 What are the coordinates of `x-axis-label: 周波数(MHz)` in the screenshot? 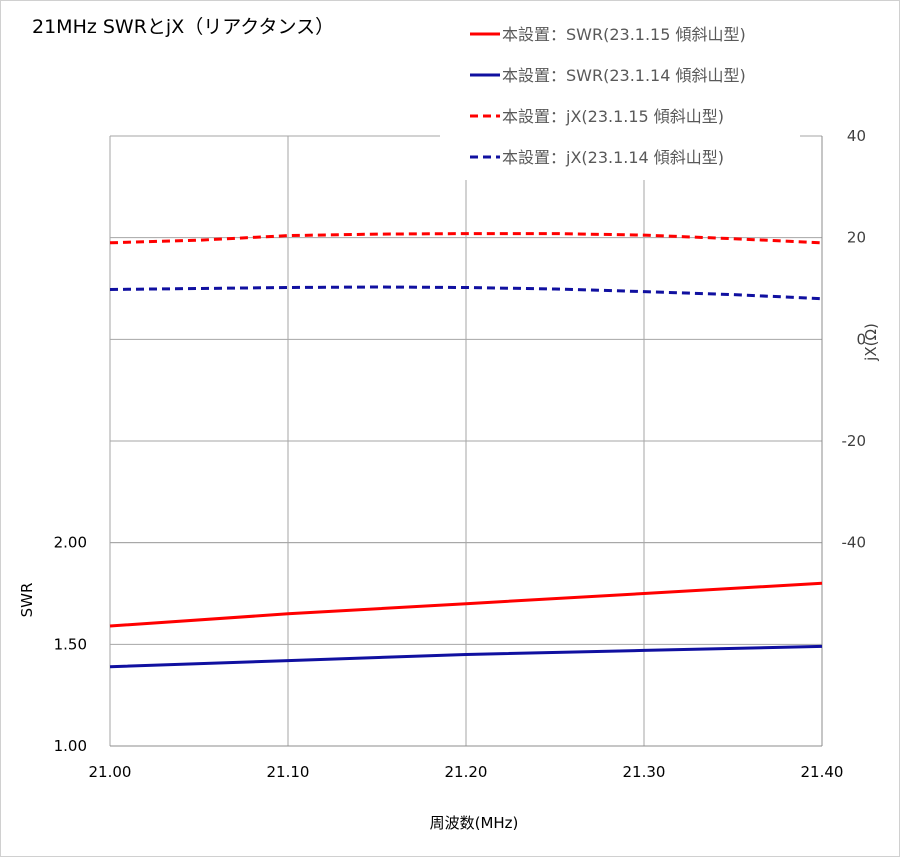 It's located at (474, 823).